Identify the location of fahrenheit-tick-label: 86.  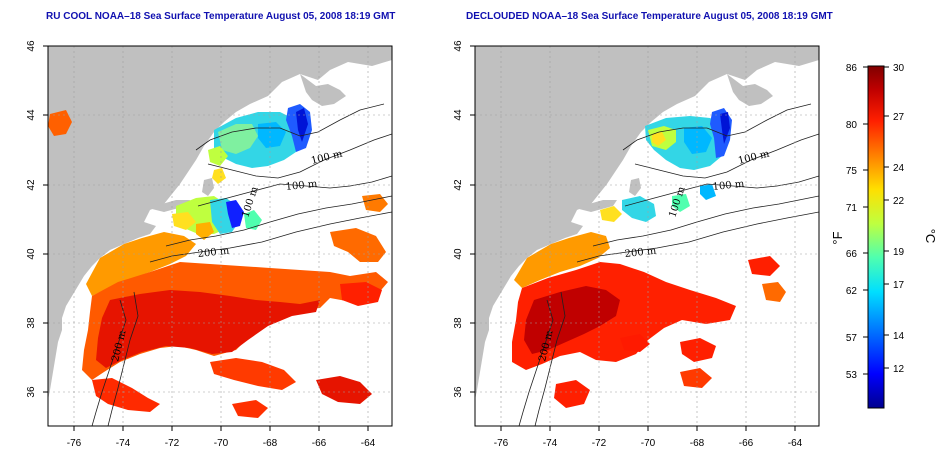
(852, 68).